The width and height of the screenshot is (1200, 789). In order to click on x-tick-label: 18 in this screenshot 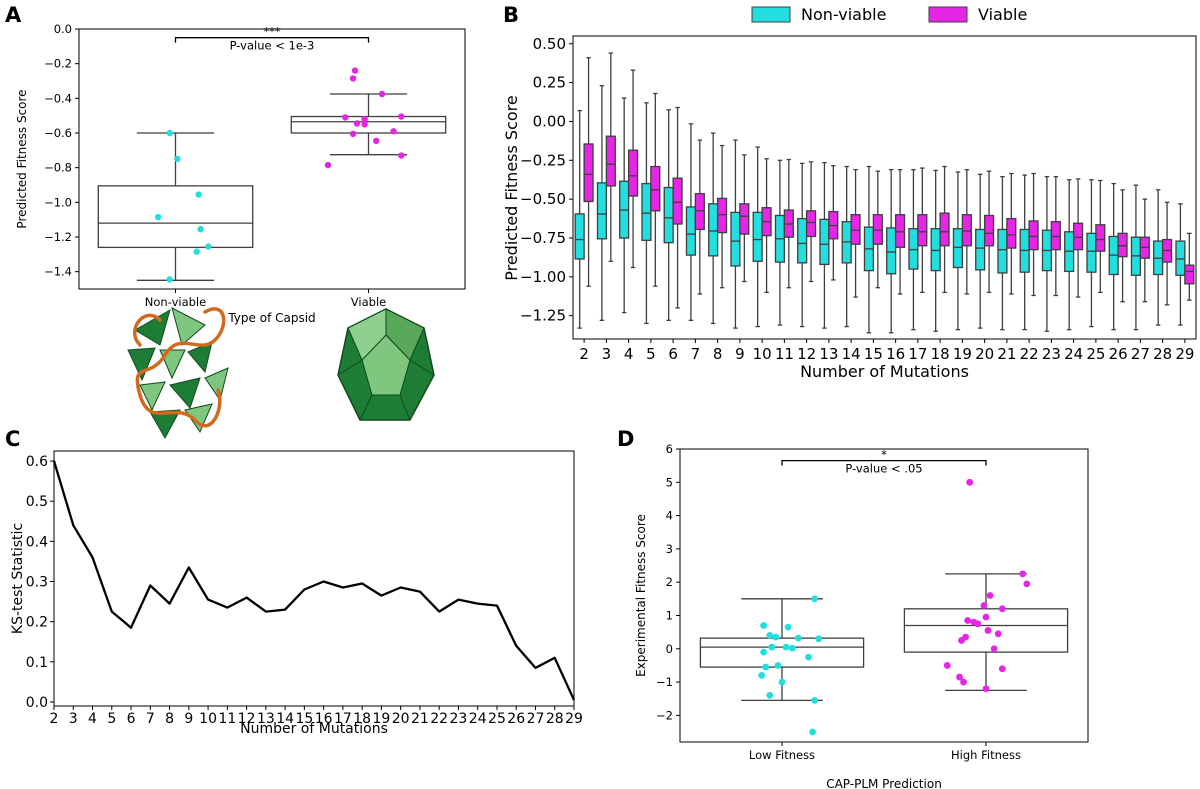, I will do `click(940, 354)`.